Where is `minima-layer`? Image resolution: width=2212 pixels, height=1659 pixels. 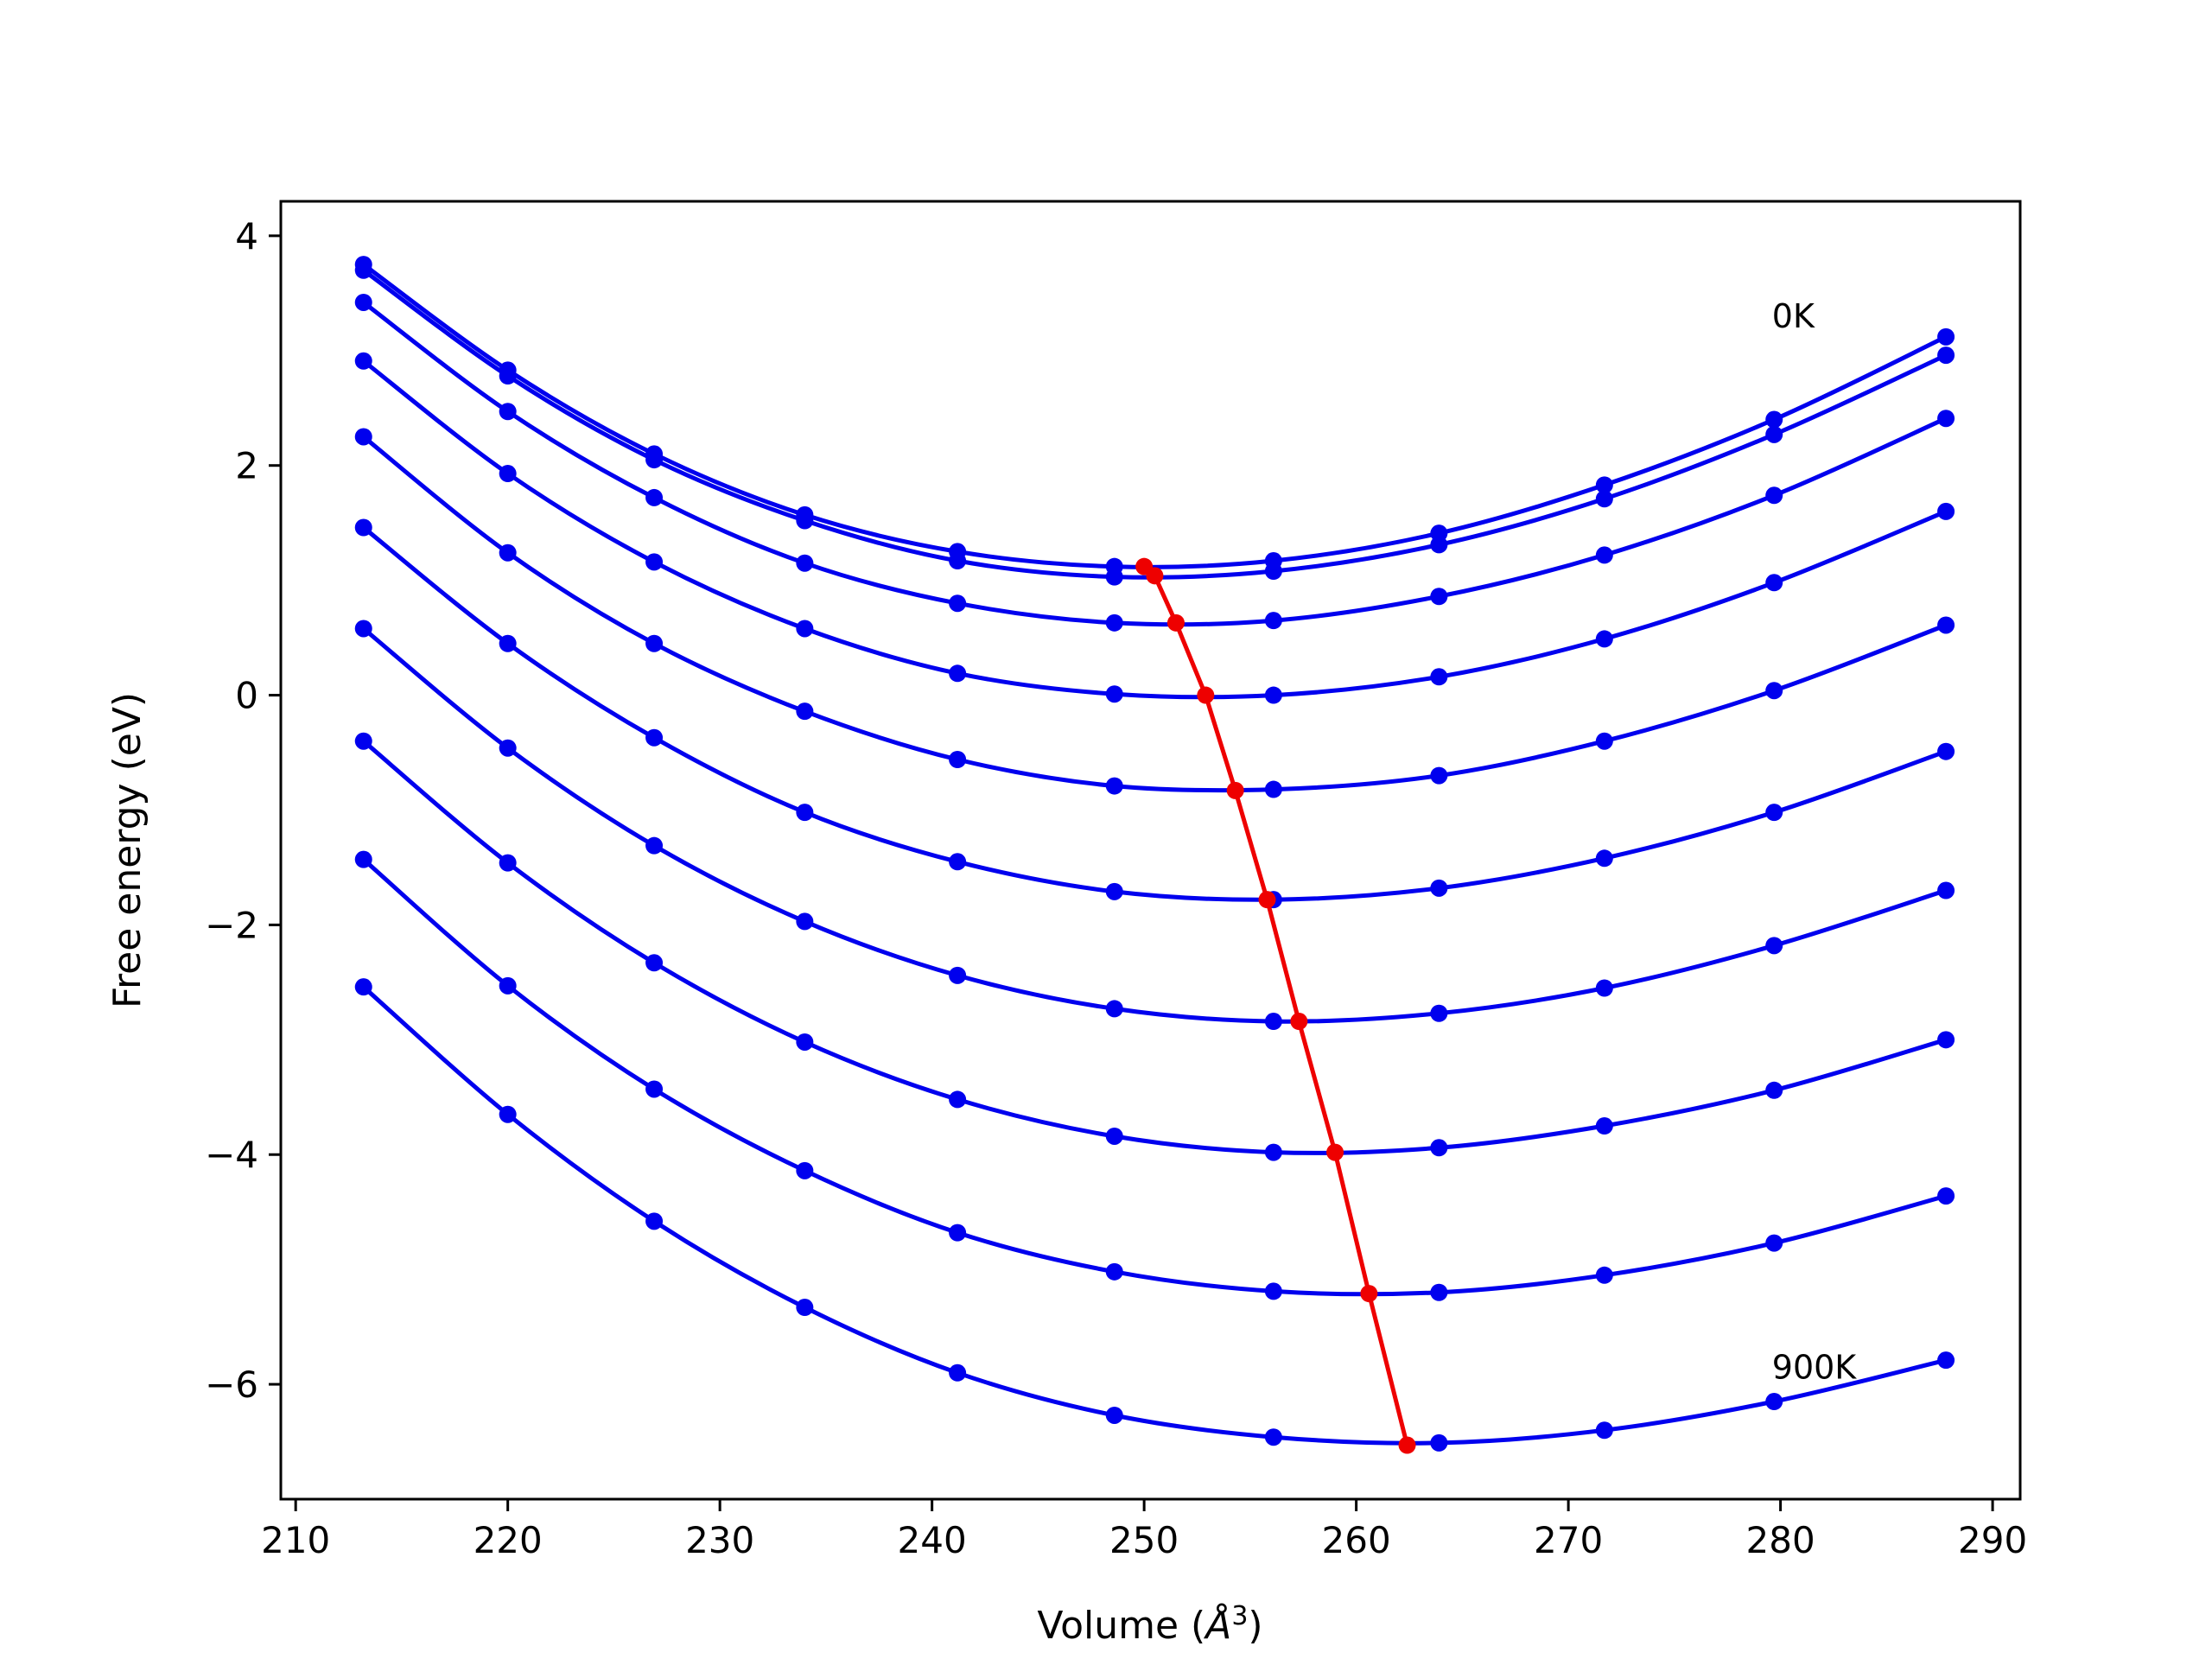
minima-layer is located at coordinates (1275, 1005).